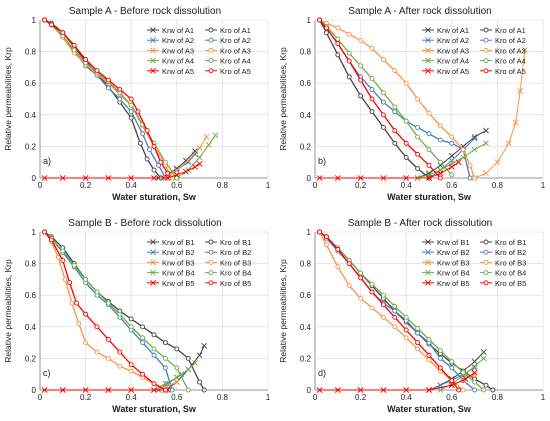 This screenshot has width=550, height=421. What do you see at coordinates (453, 252) in the screenshot?
I see `legend-label: Krw of B2` at bounding box center [453, 252].